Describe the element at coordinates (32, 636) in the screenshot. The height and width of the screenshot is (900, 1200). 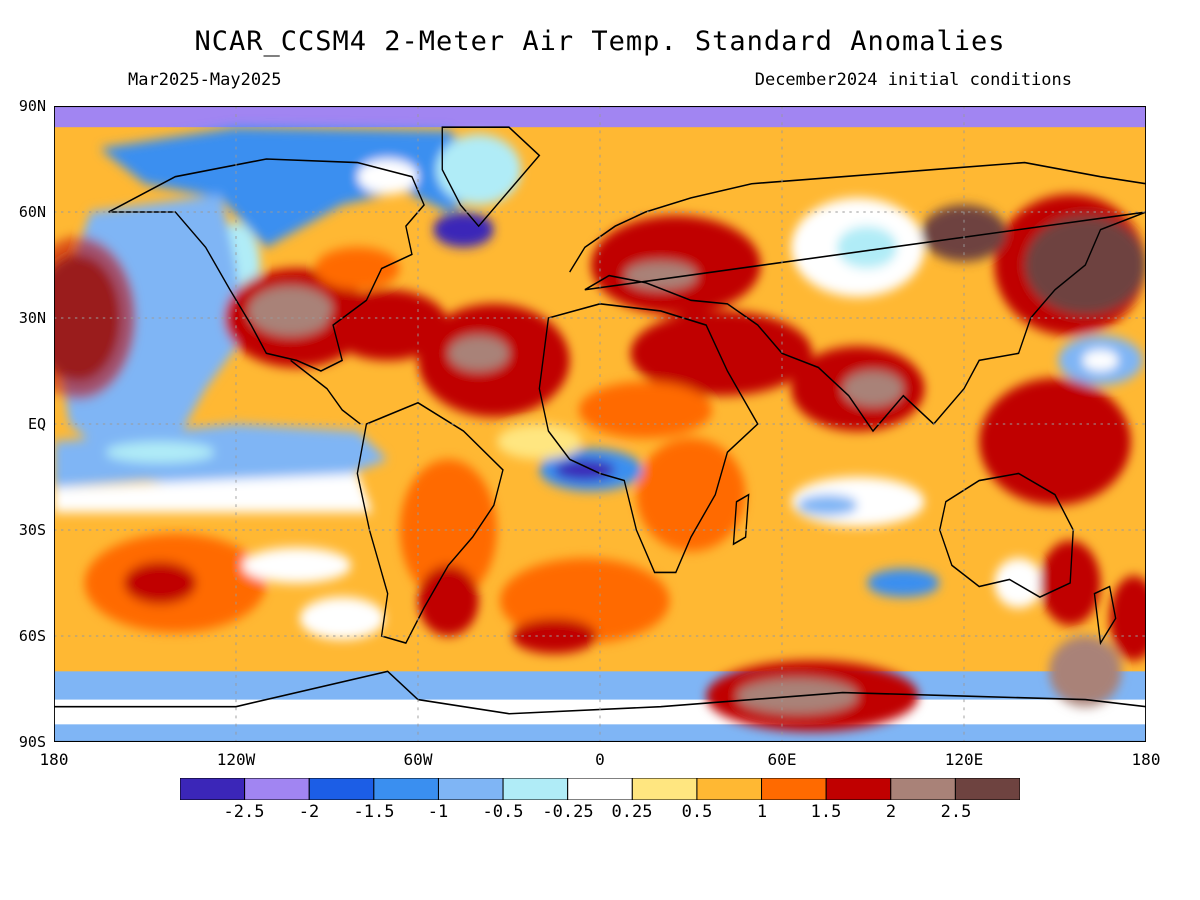
I see `lat-label-60s: 60S` at that location.